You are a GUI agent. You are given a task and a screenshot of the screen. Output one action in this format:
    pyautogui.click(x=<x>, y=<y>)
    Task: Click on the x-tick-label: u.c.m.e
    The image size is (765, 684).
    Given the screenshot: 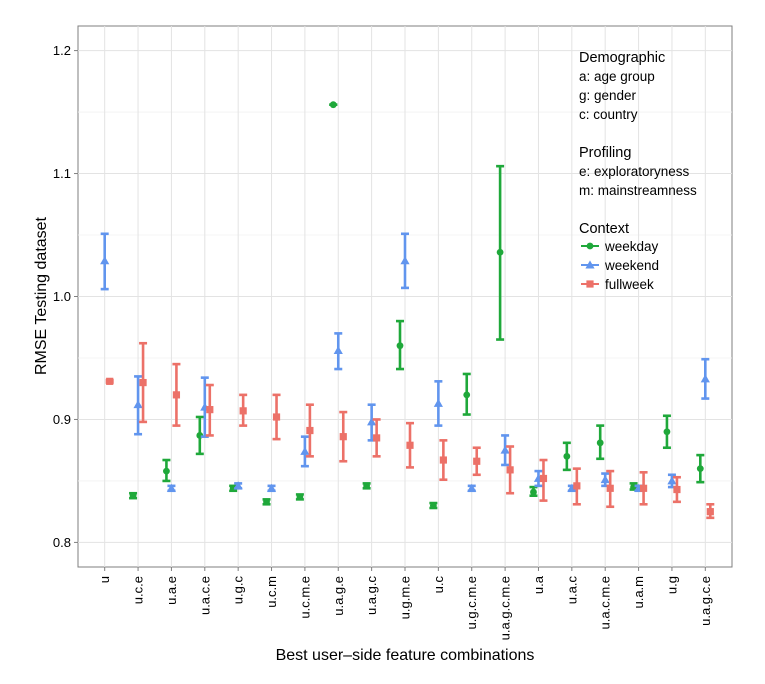 What is the action you would take?
    pyautogui.click(x=304, y=597)
    